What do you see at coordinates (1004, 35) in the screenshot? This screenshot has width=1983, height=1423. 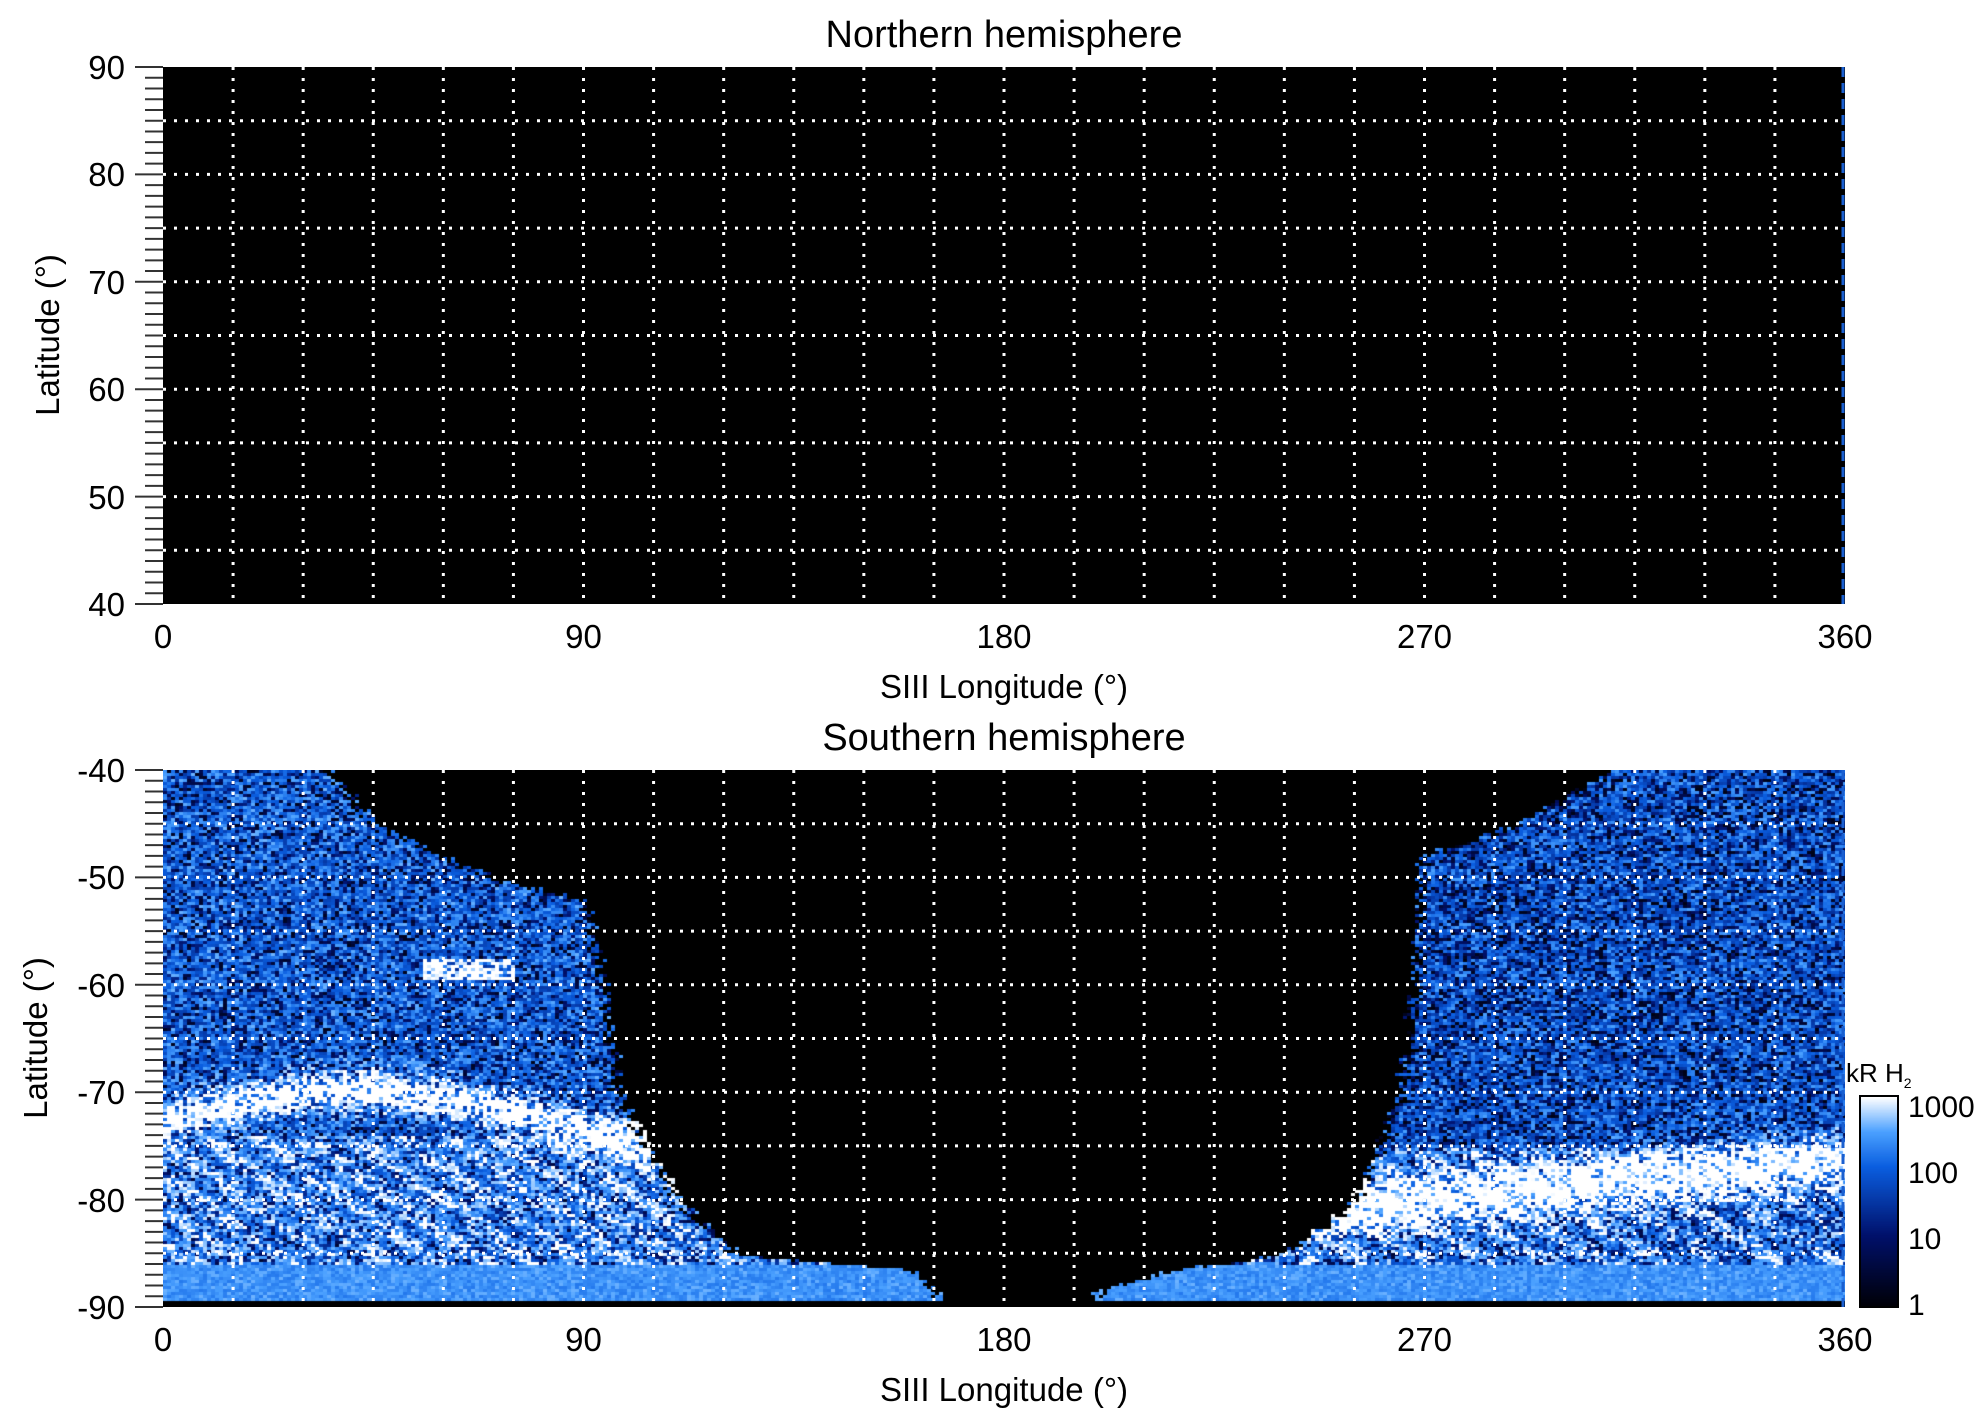 I see `north-panel-title: Northern hemisphere` at bounding box center [1004, 35].